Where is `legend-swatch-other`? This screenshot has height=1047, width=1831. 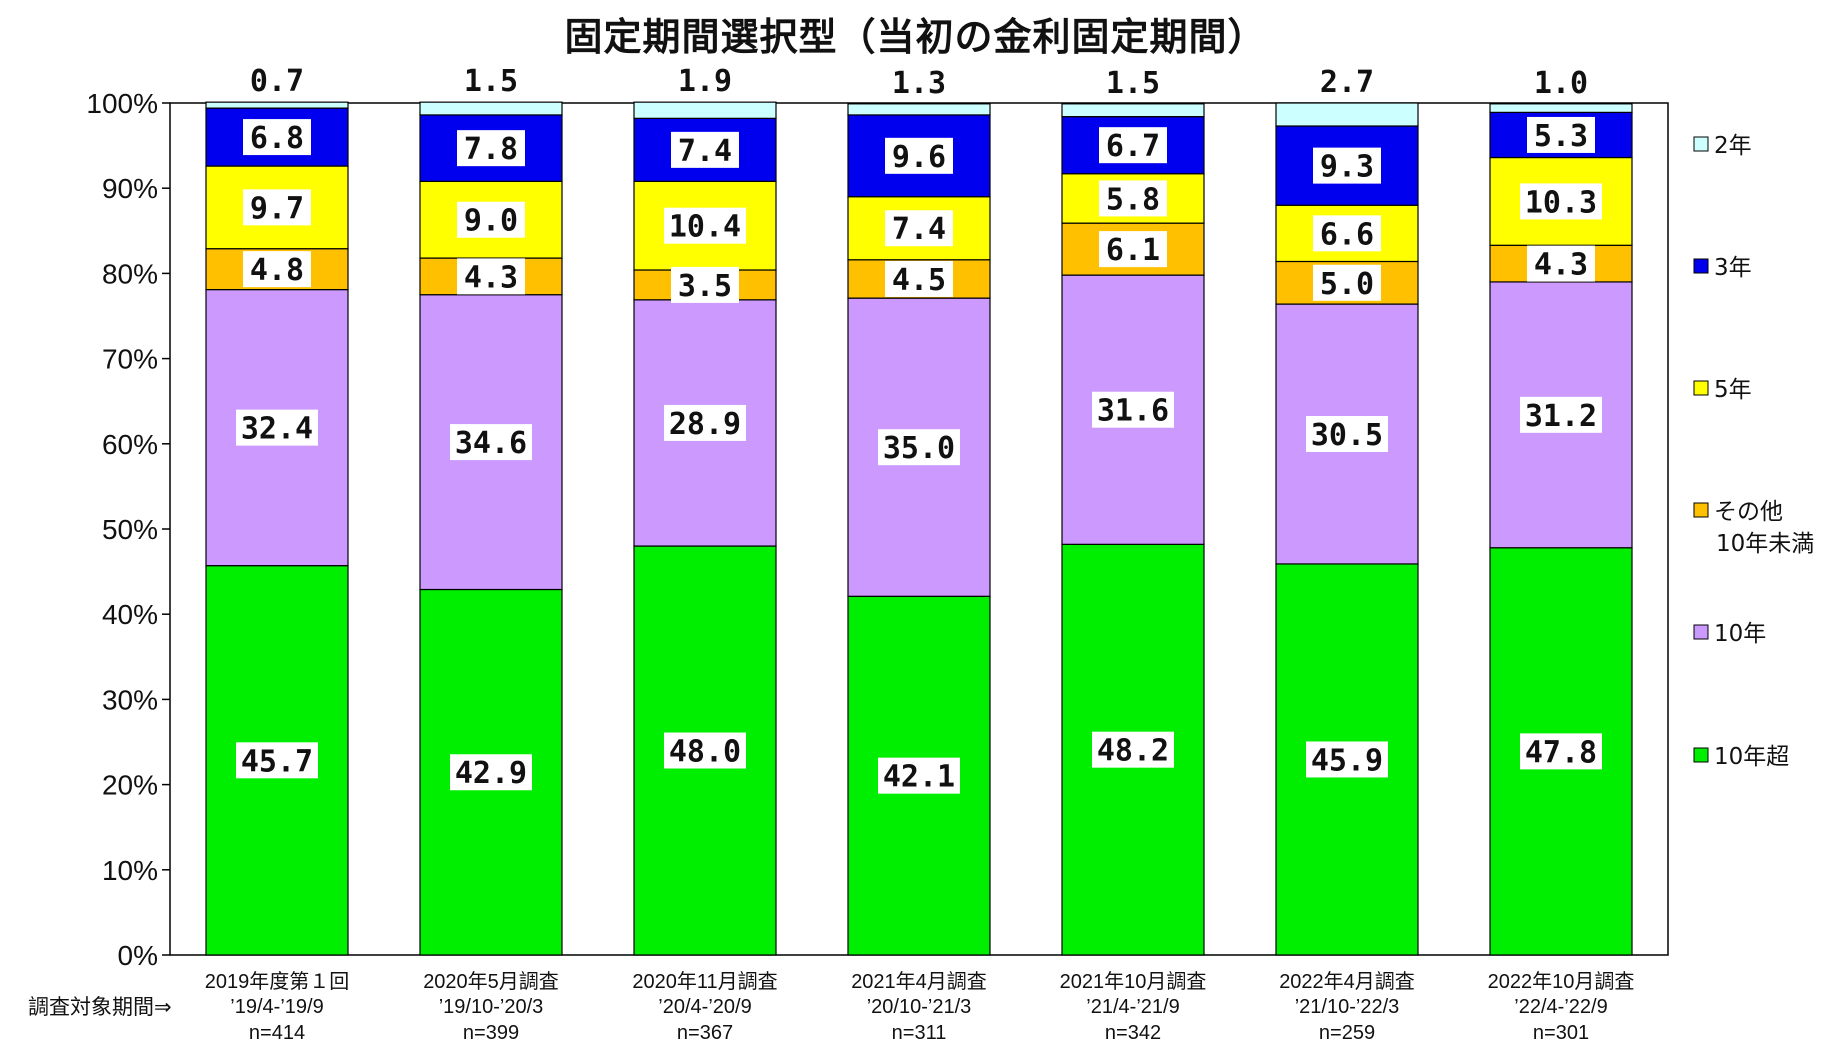 legend-swatch-other is located at coordinates (1701, 510).